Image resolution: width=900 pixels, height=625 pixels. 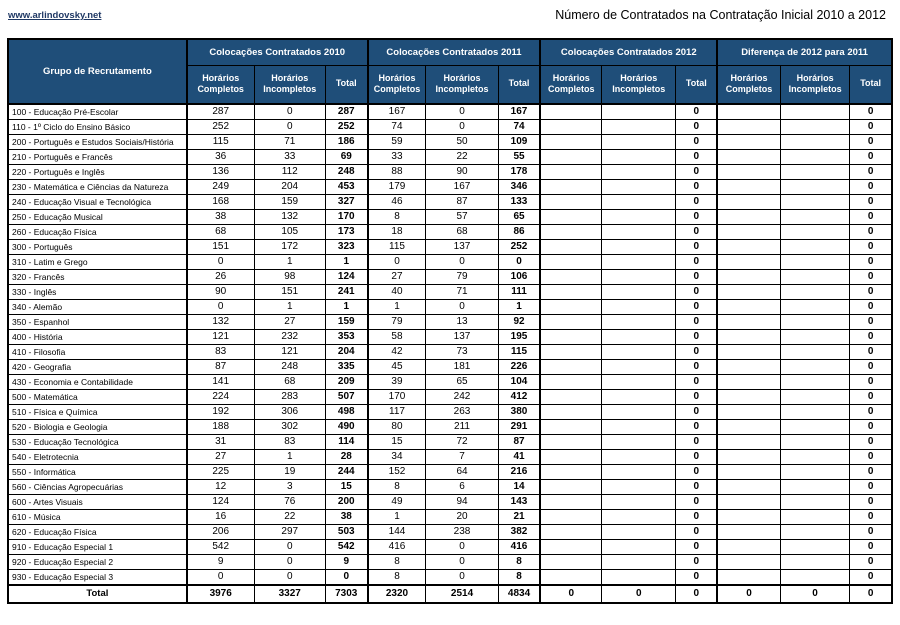 I want to click on row-label-cell: 310 - Latim e Grego, so click(x=97, y=262).